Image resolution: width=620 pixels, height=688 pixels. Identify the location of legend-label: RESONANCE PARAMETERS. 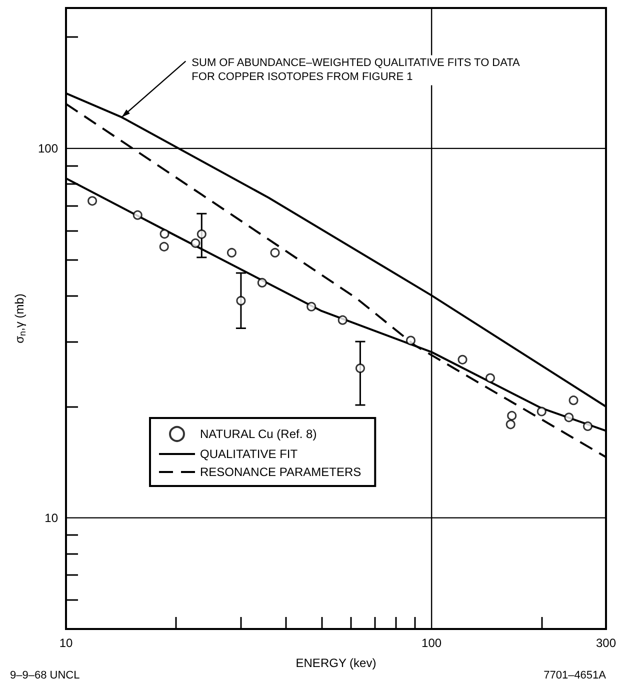
(281, 472).